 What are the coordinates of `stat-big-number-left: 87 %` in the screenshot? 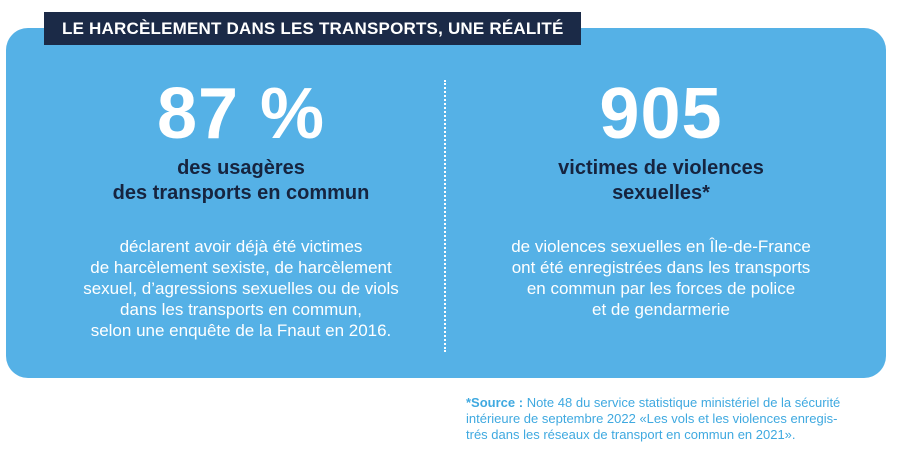 It's located at (241, 114).